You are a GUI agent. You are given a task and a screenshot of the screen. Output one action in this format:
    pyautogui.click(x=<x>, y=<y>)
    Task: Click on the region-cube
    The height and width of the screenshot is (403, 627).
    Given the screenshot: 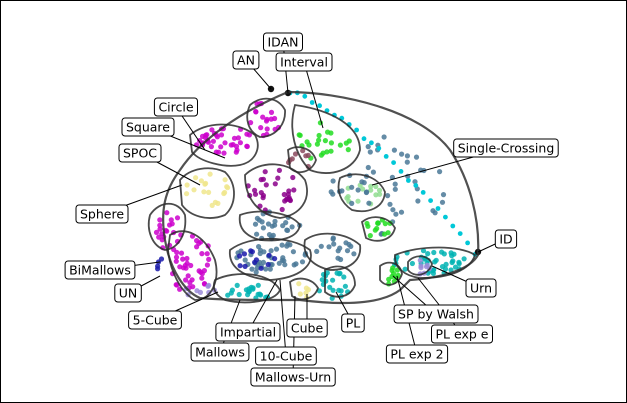 What is the action you would take?
    pyautogui.click(x=304, y=289)
    